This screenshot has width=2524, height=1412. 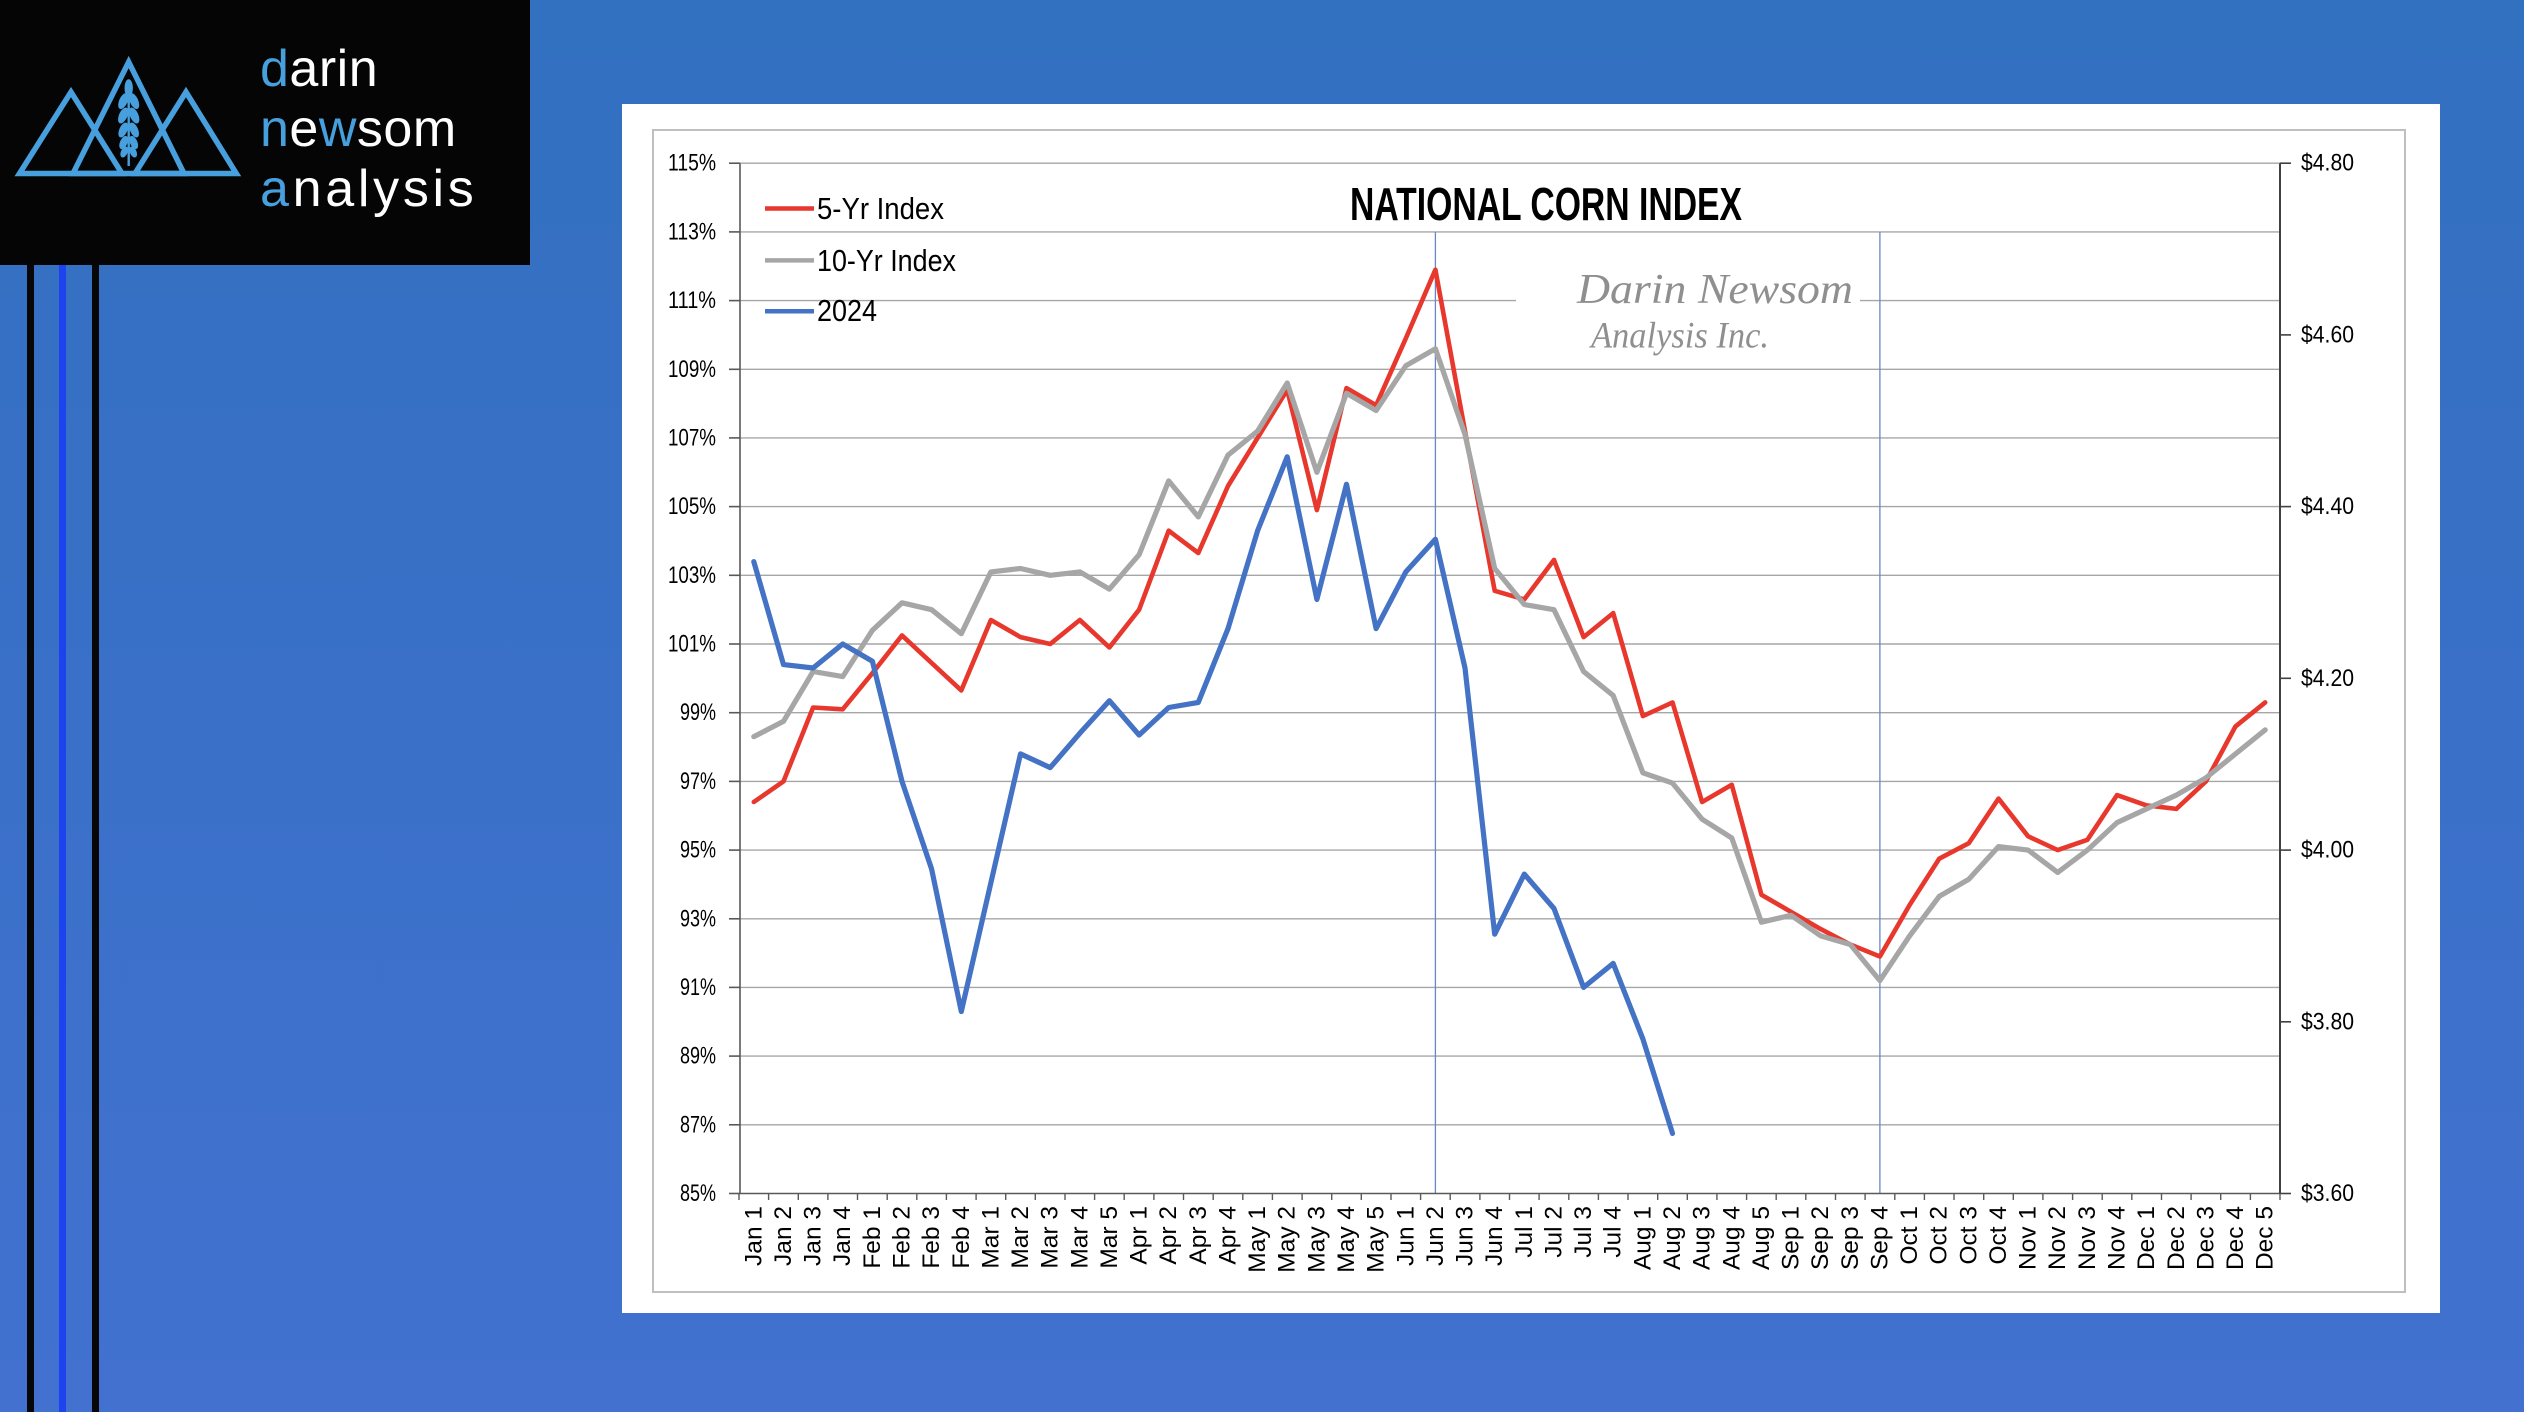 What do you see at coordinates (692, 163) in the screenshot?
I see `svg-text: 115%` at bounding box center [692, 163].